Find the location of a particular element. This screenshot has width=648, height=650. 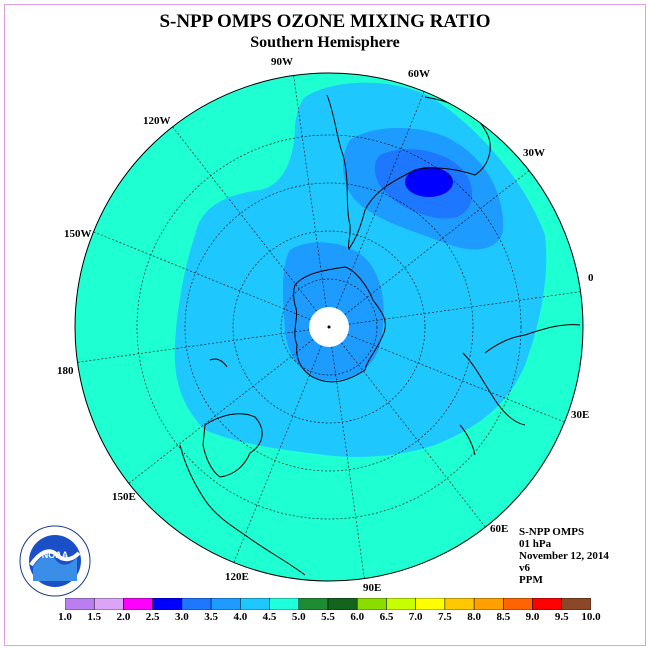

colorbar-tick-label: 5.0 is located at coordinates (298, 617).